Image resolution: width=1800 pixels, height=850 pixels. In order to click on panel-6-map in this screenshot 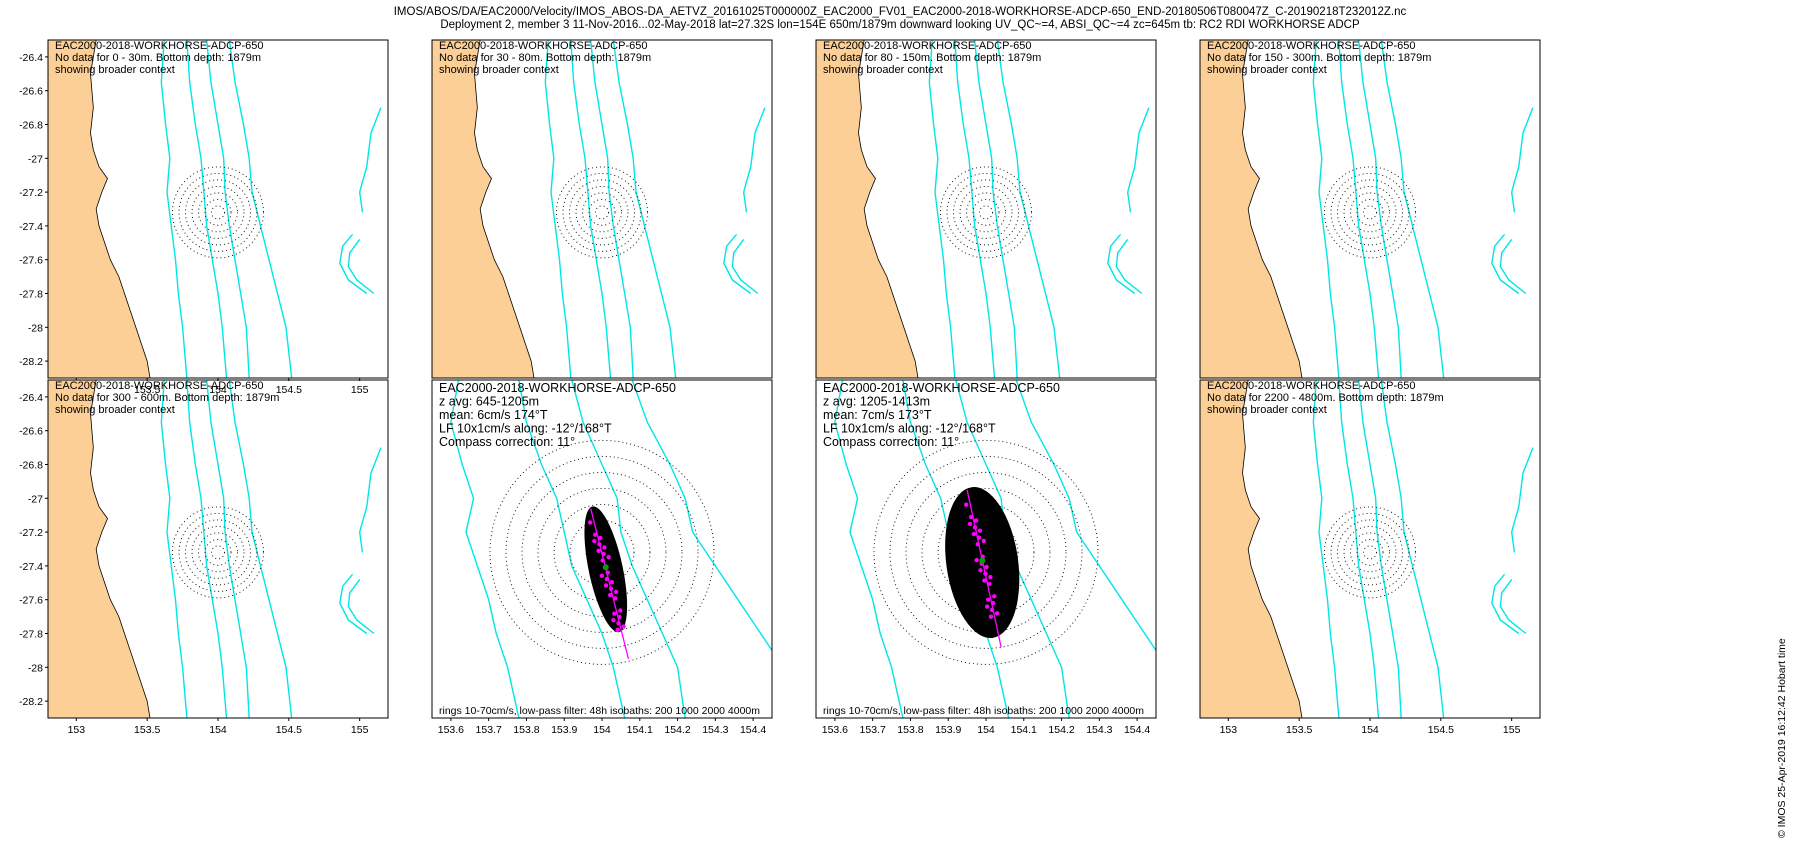, I will do `click(602, 549)`.